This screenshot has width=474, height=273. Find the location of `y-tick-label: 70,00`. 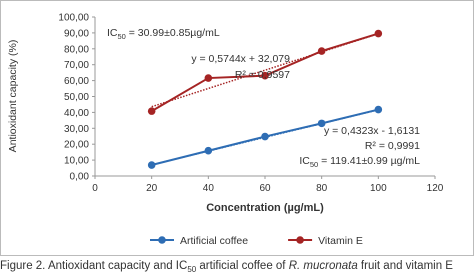

y-tick-label: 70,00 is located at coordinates (76, 65).